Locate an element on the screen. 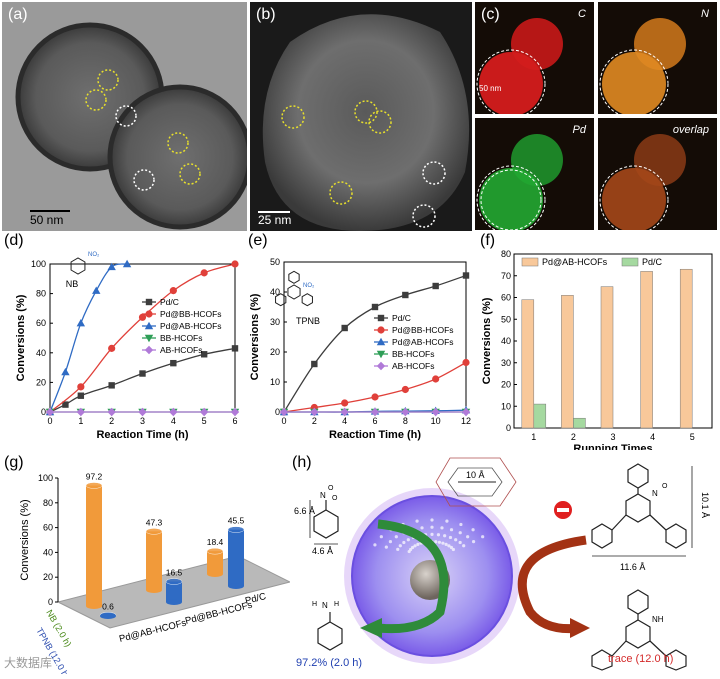 Image resolution: width=720 pixels, height=679 pixels. green-arrow is located at coordinates (413, 576).